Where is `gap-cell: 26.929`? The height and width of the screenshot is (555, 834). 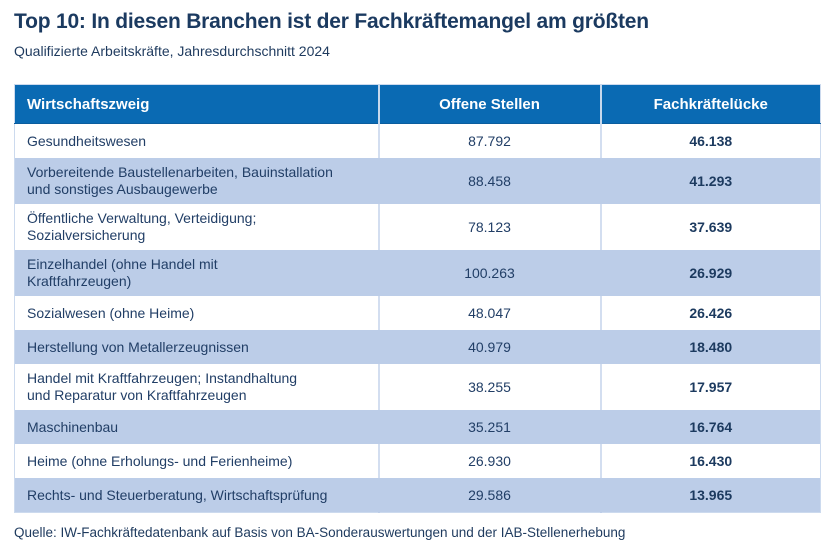 gap-cell: 26.929 is located at coordinates (710, 273).